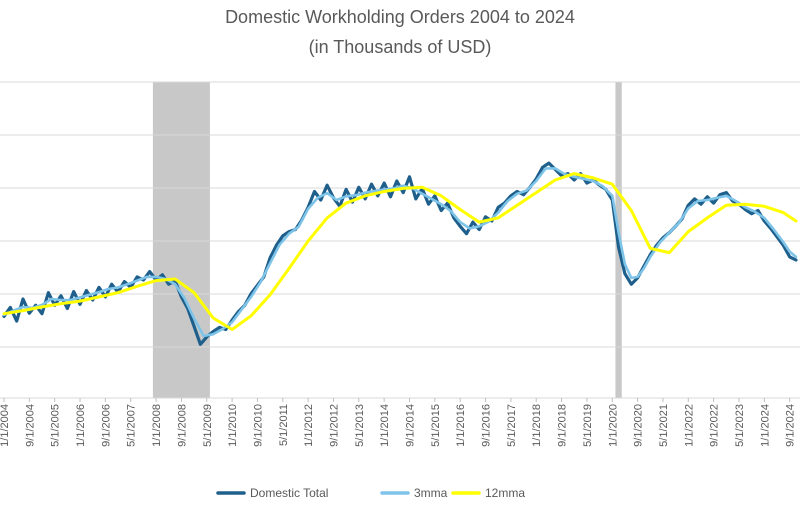 This screenshot has height=508, width=800. What do you see at coordinates (289, 493) in the screenshot?
I see `legend-label-domestic-total: Domestic Total` at bounding box center [289, 493].